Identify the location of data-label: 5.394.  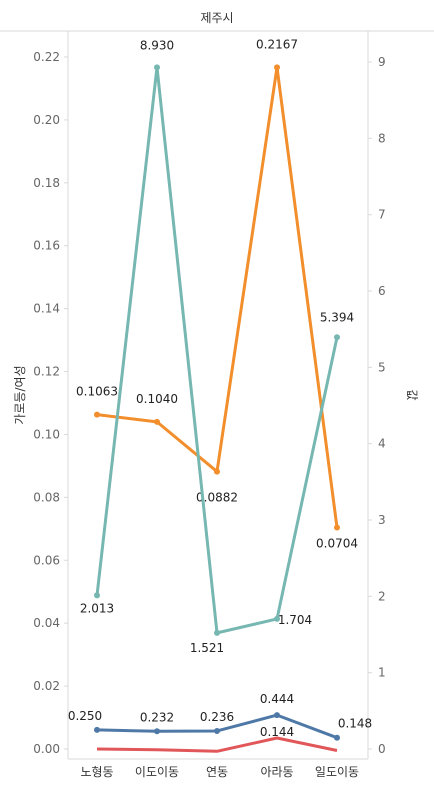
(337, 317).